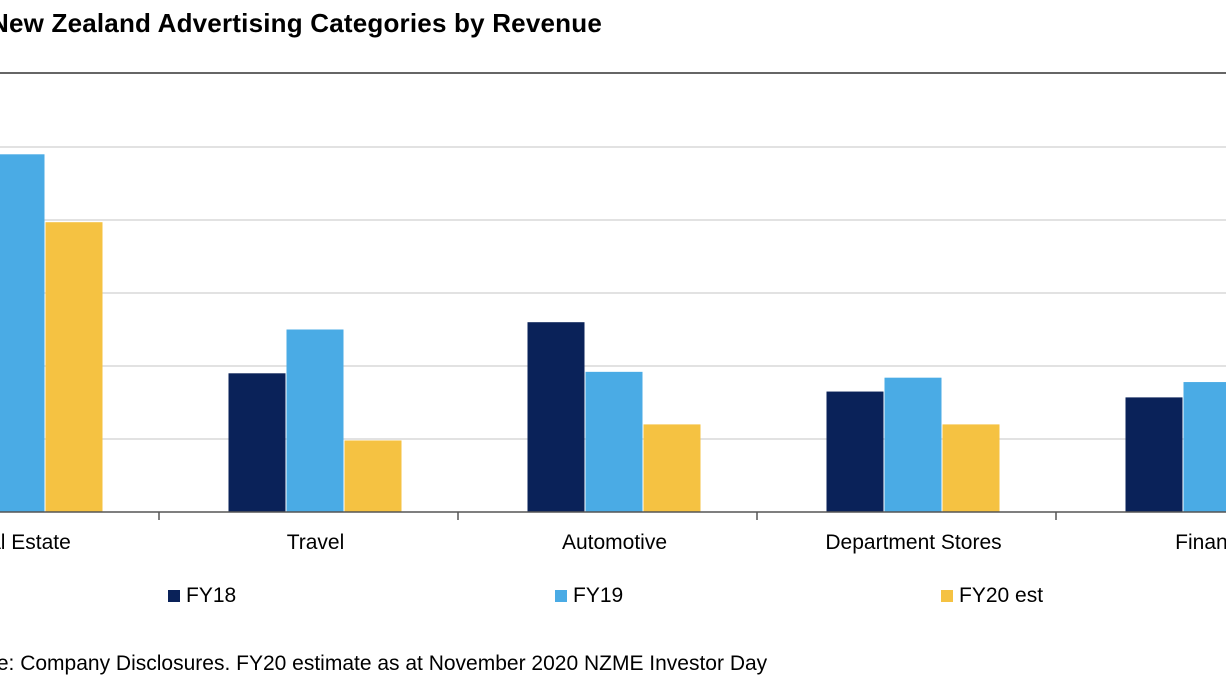  Describe the element at coordinates (561, 596) in the screenshot. I see `legend-swatch-fy19` at that location.